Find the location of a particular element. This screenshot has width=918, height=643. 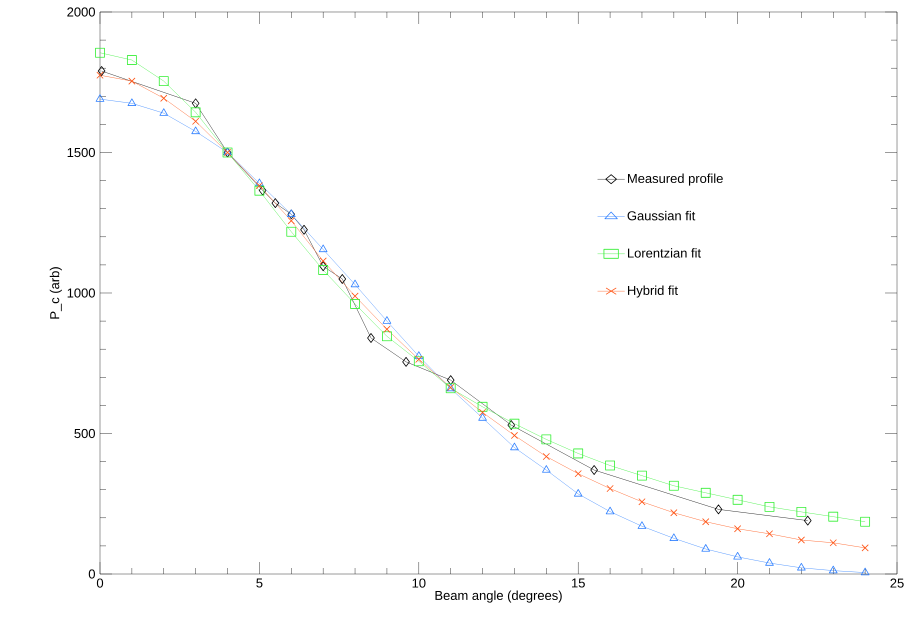

y-tick-label: 2000 is located at coordinates (81, 12).